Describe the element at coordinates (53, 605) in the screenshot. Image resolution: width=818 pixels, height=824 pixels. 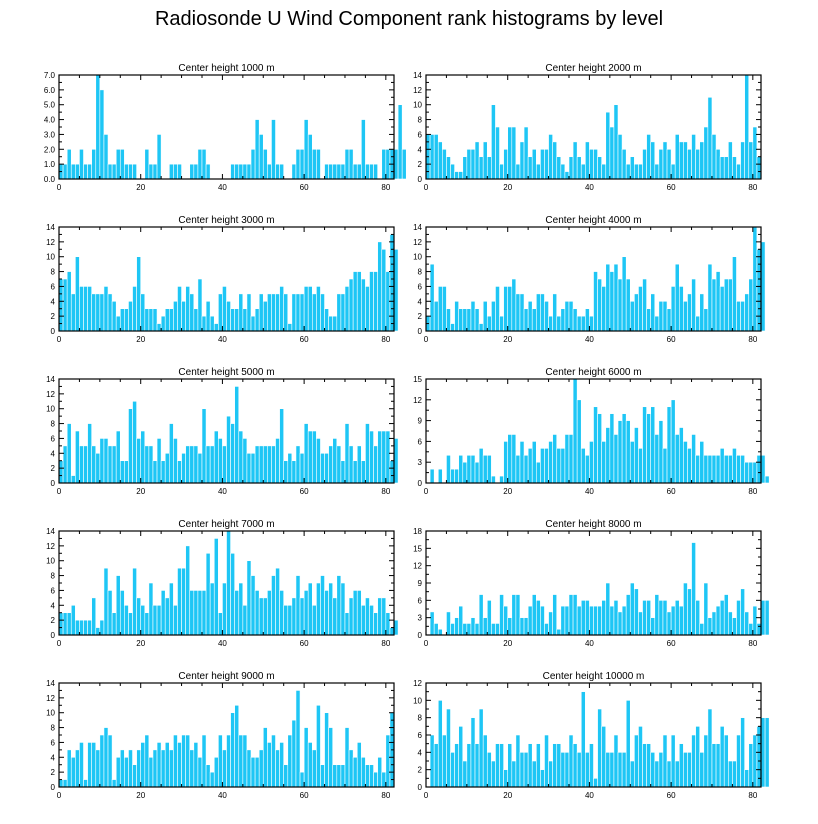
I see `y-tick-label: 4` at that location.